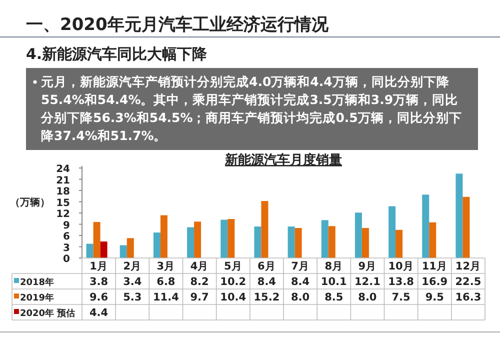 The height and width of the screenshot is (362, 500). Describe the element at coordinates (434, 298) in the screenshot. I see `data-label: 9.5` at that location.